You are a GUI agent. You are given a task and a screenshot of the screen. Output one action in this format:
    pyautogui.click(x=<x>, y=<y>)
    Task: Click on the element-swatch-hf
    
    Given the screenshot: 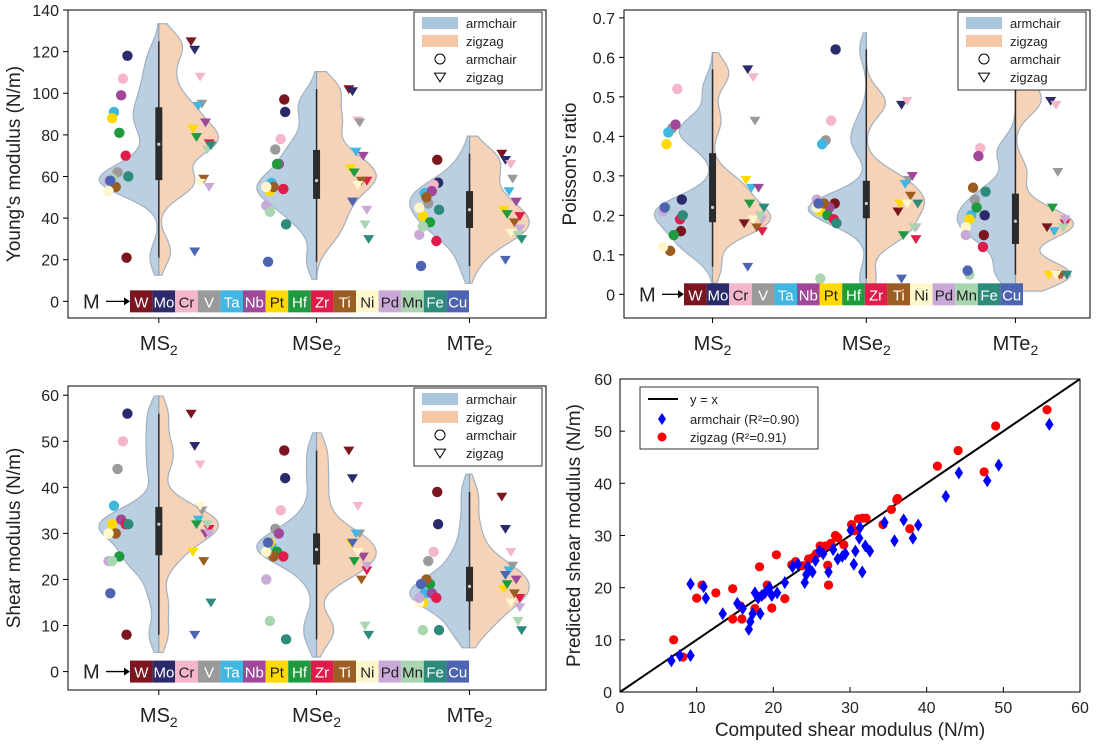 What is the action you would take?
    pyautogui.click(x=299, y=301)
    